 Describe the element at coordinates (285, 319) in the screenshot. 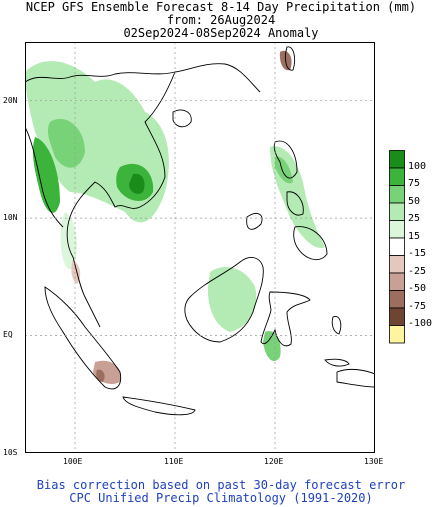

I see `coastline-sulawesi` at that location.